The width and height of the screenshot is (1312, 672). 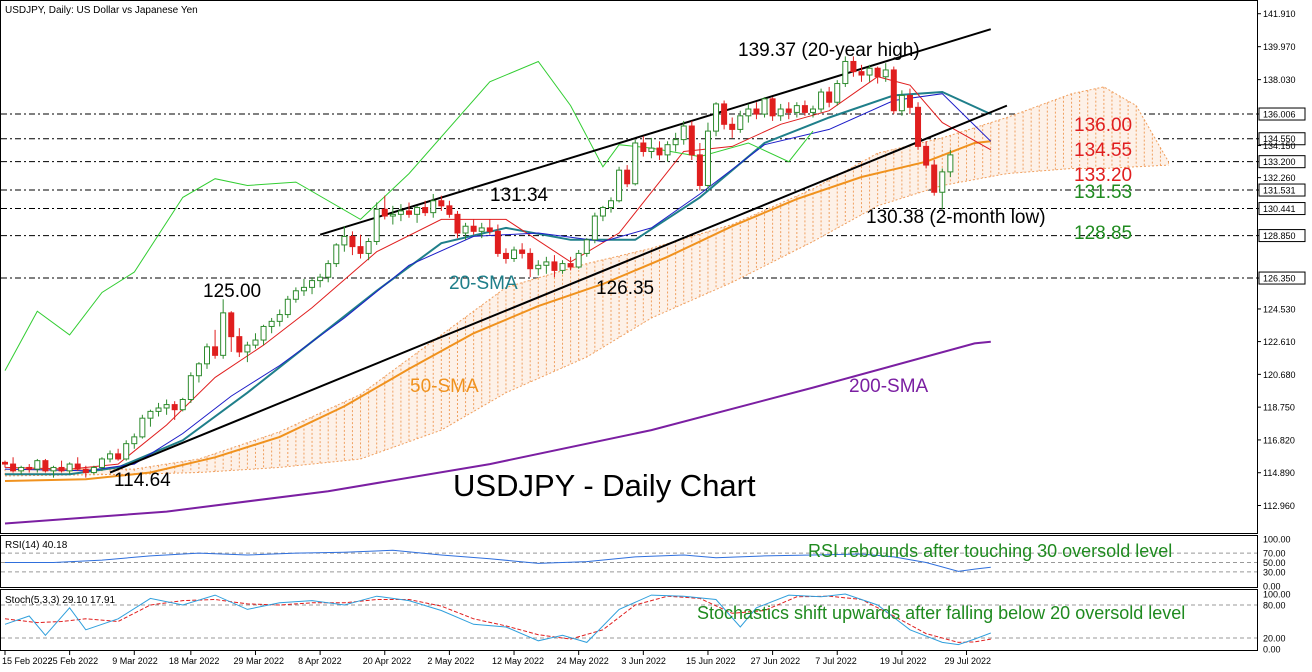 What do you see at coordinates (27, 661) in the screenshot?
I see `date-tick-label: 15 Feb 2022` at bounding box center [27, 661].